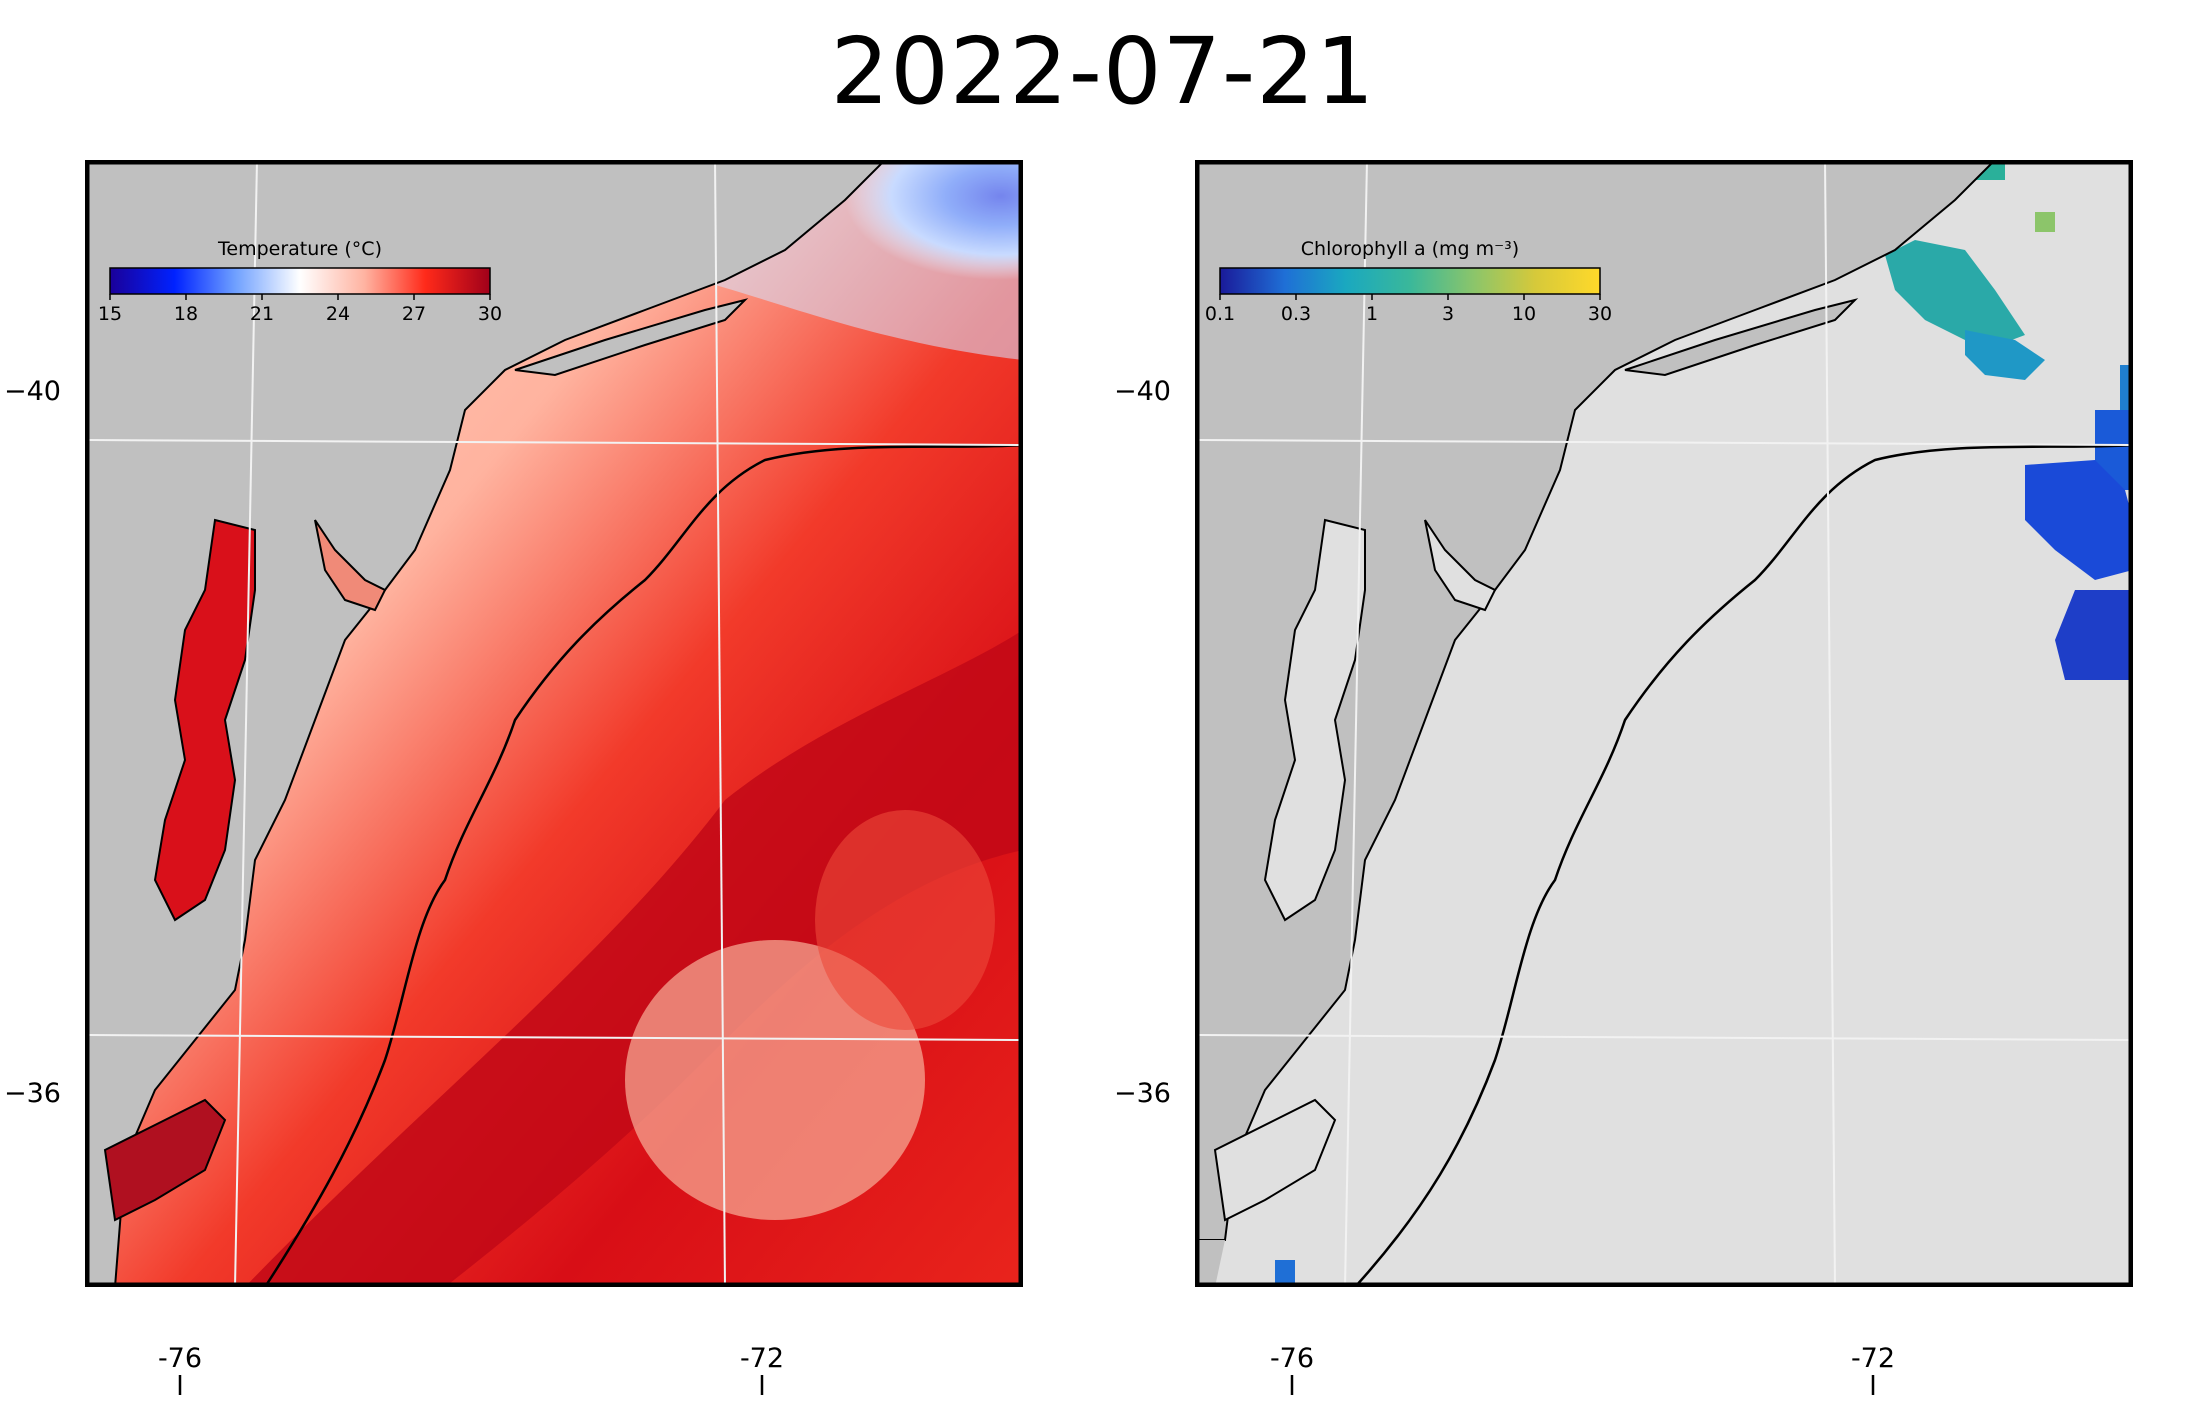  Describe the element at coordinates (1142, 391) in the screenshot. I see `lat-tick-40-right: −40` at that location.